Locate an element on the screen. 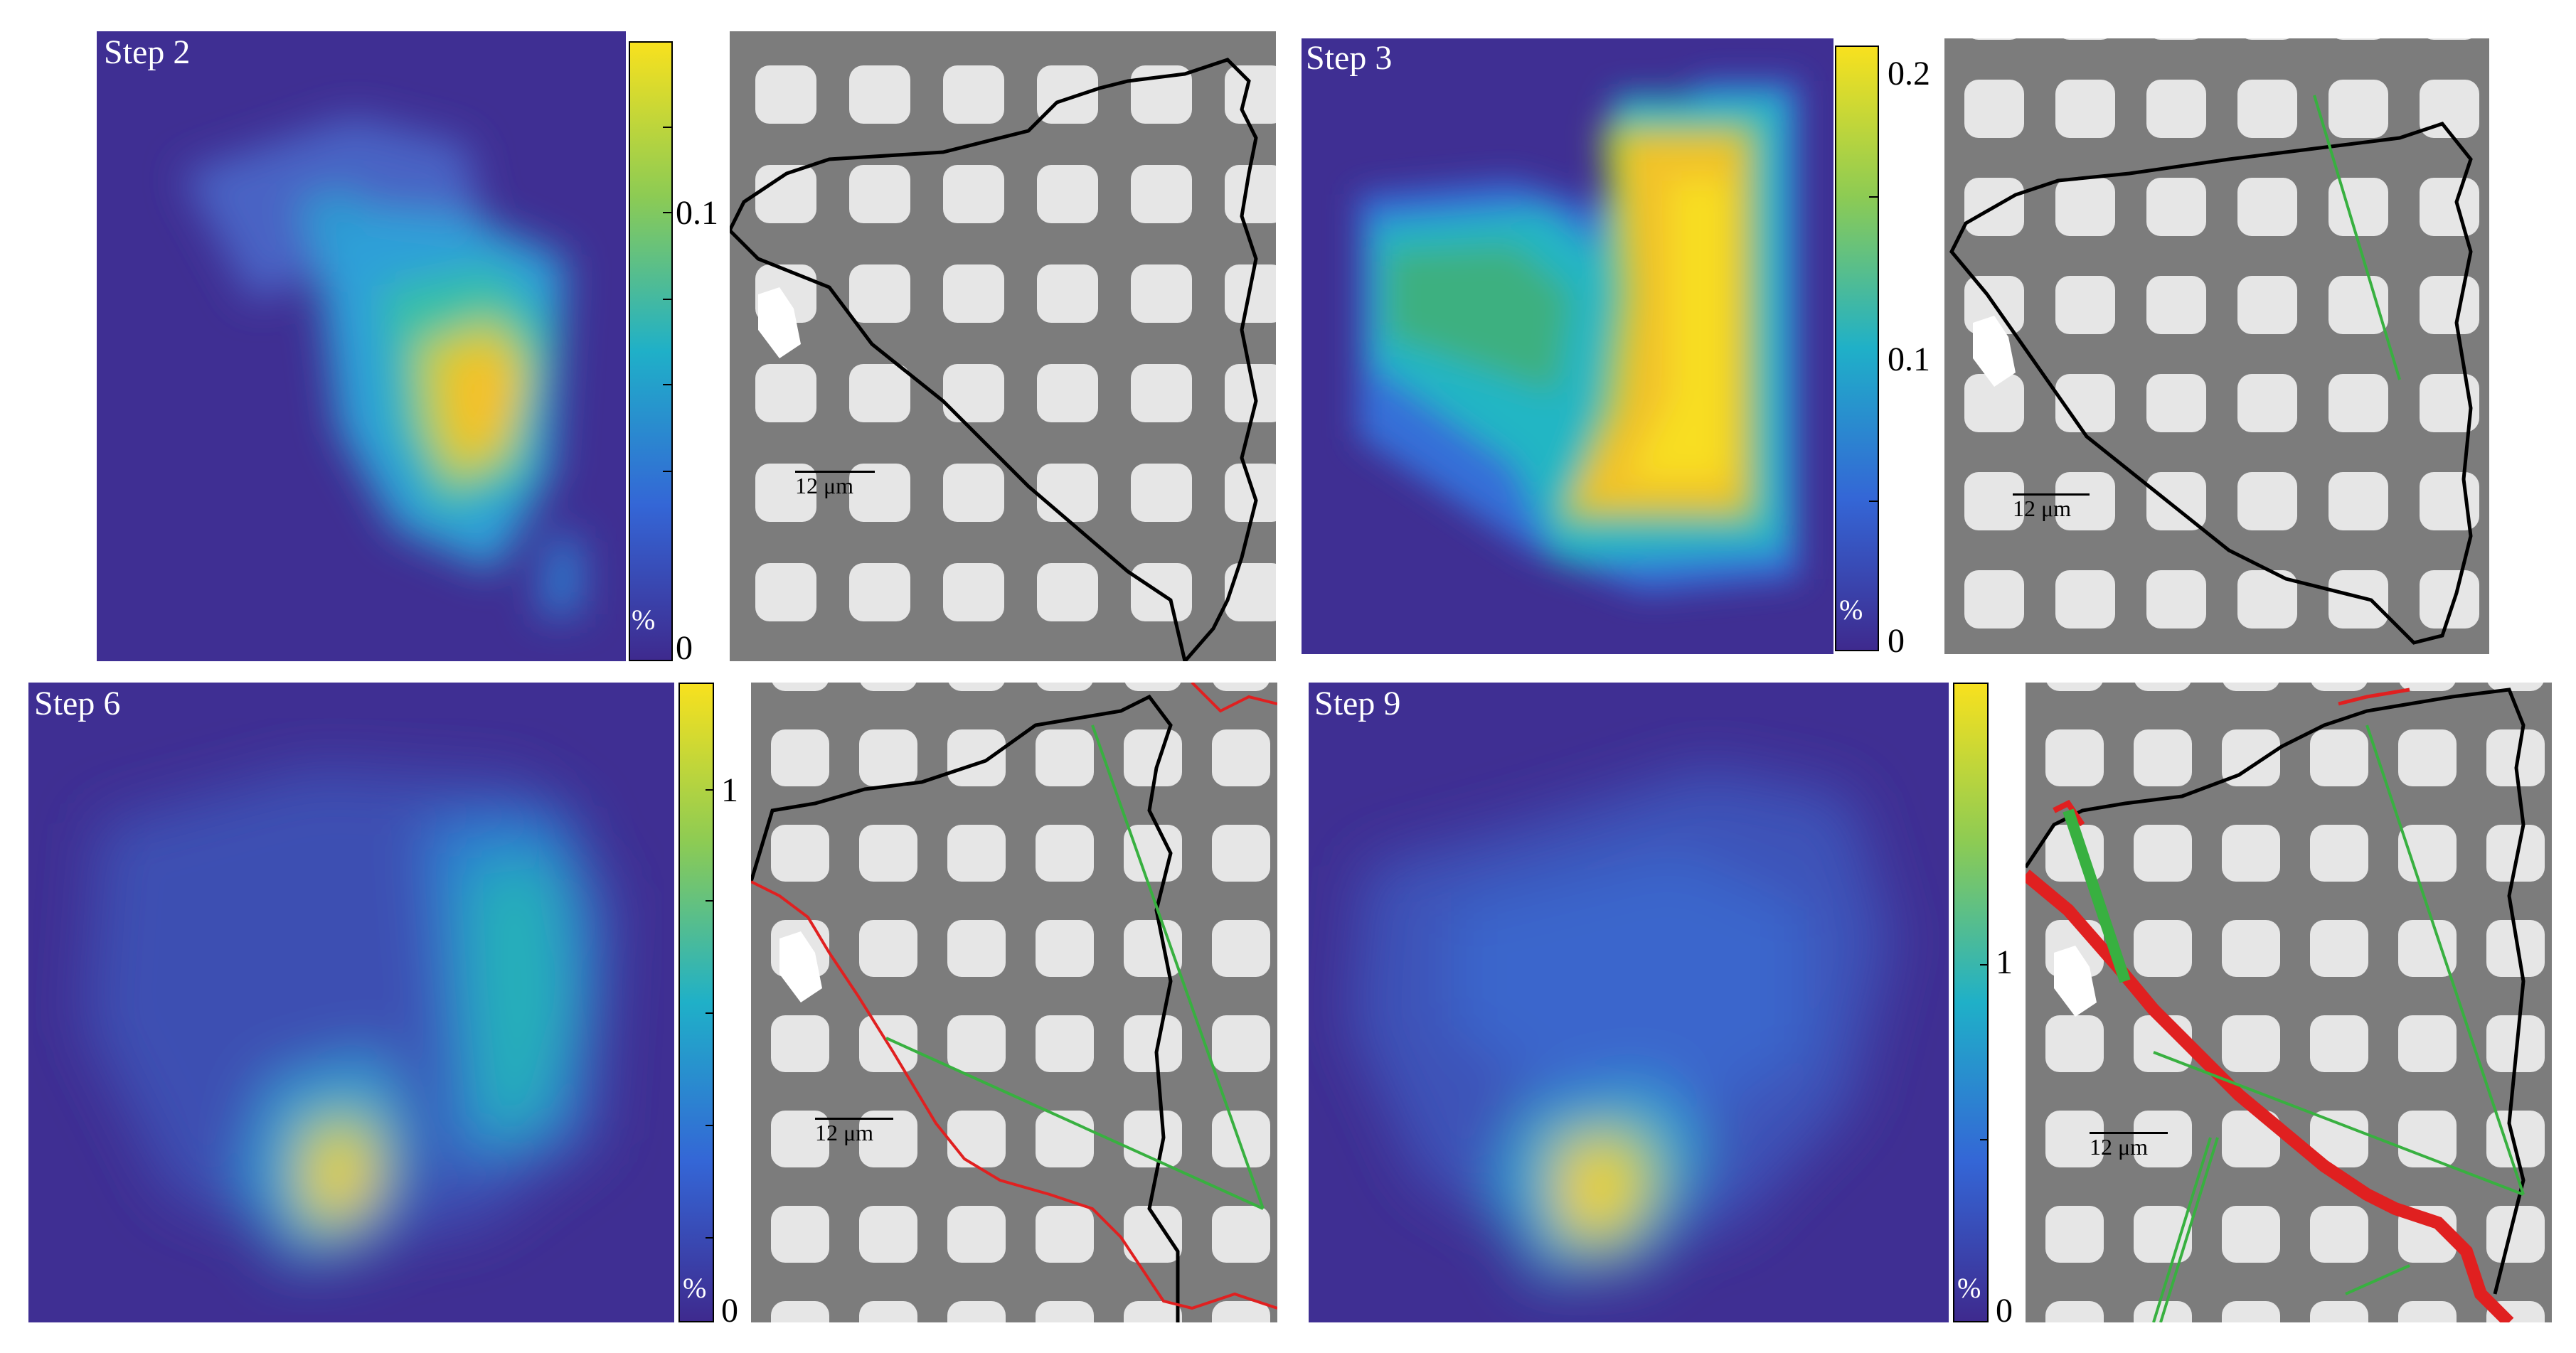 This screenshot has height=1353, width=2576. step-label: Step 6 is located at coordinates (77, 703).